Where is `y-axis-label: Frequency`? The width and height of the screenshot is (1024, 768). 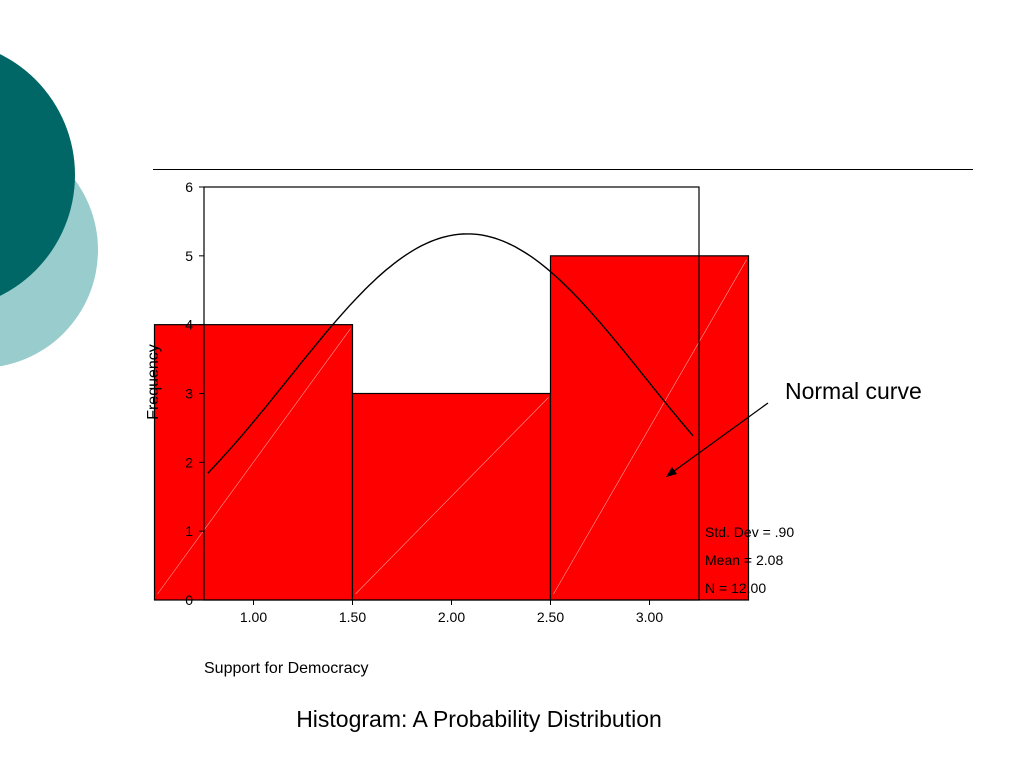
y-axis-label: Frequency is located at coordinates (153, 382).